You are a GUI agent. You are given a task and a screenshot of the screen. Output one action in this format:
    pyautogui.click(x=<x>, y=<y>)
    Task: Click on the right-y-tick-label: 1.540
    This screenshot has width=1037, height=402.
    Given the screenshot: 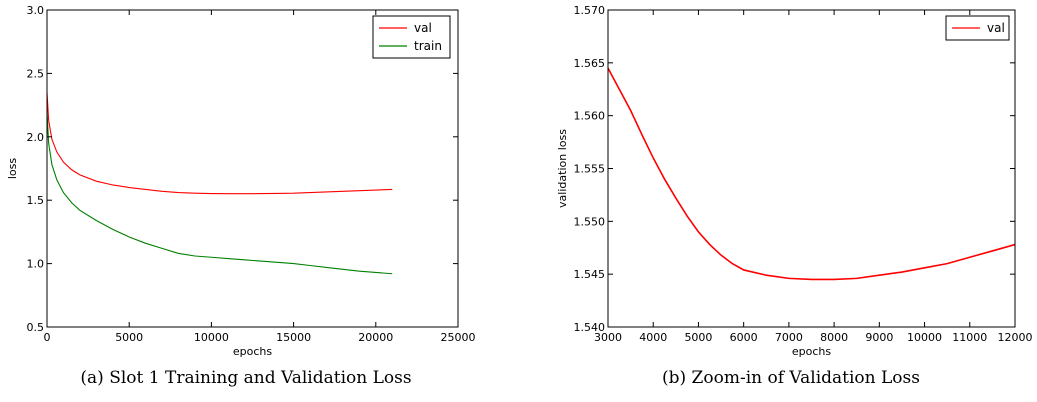 What is the action you would take?
    pyautogui.click(x=590, y=327)
    